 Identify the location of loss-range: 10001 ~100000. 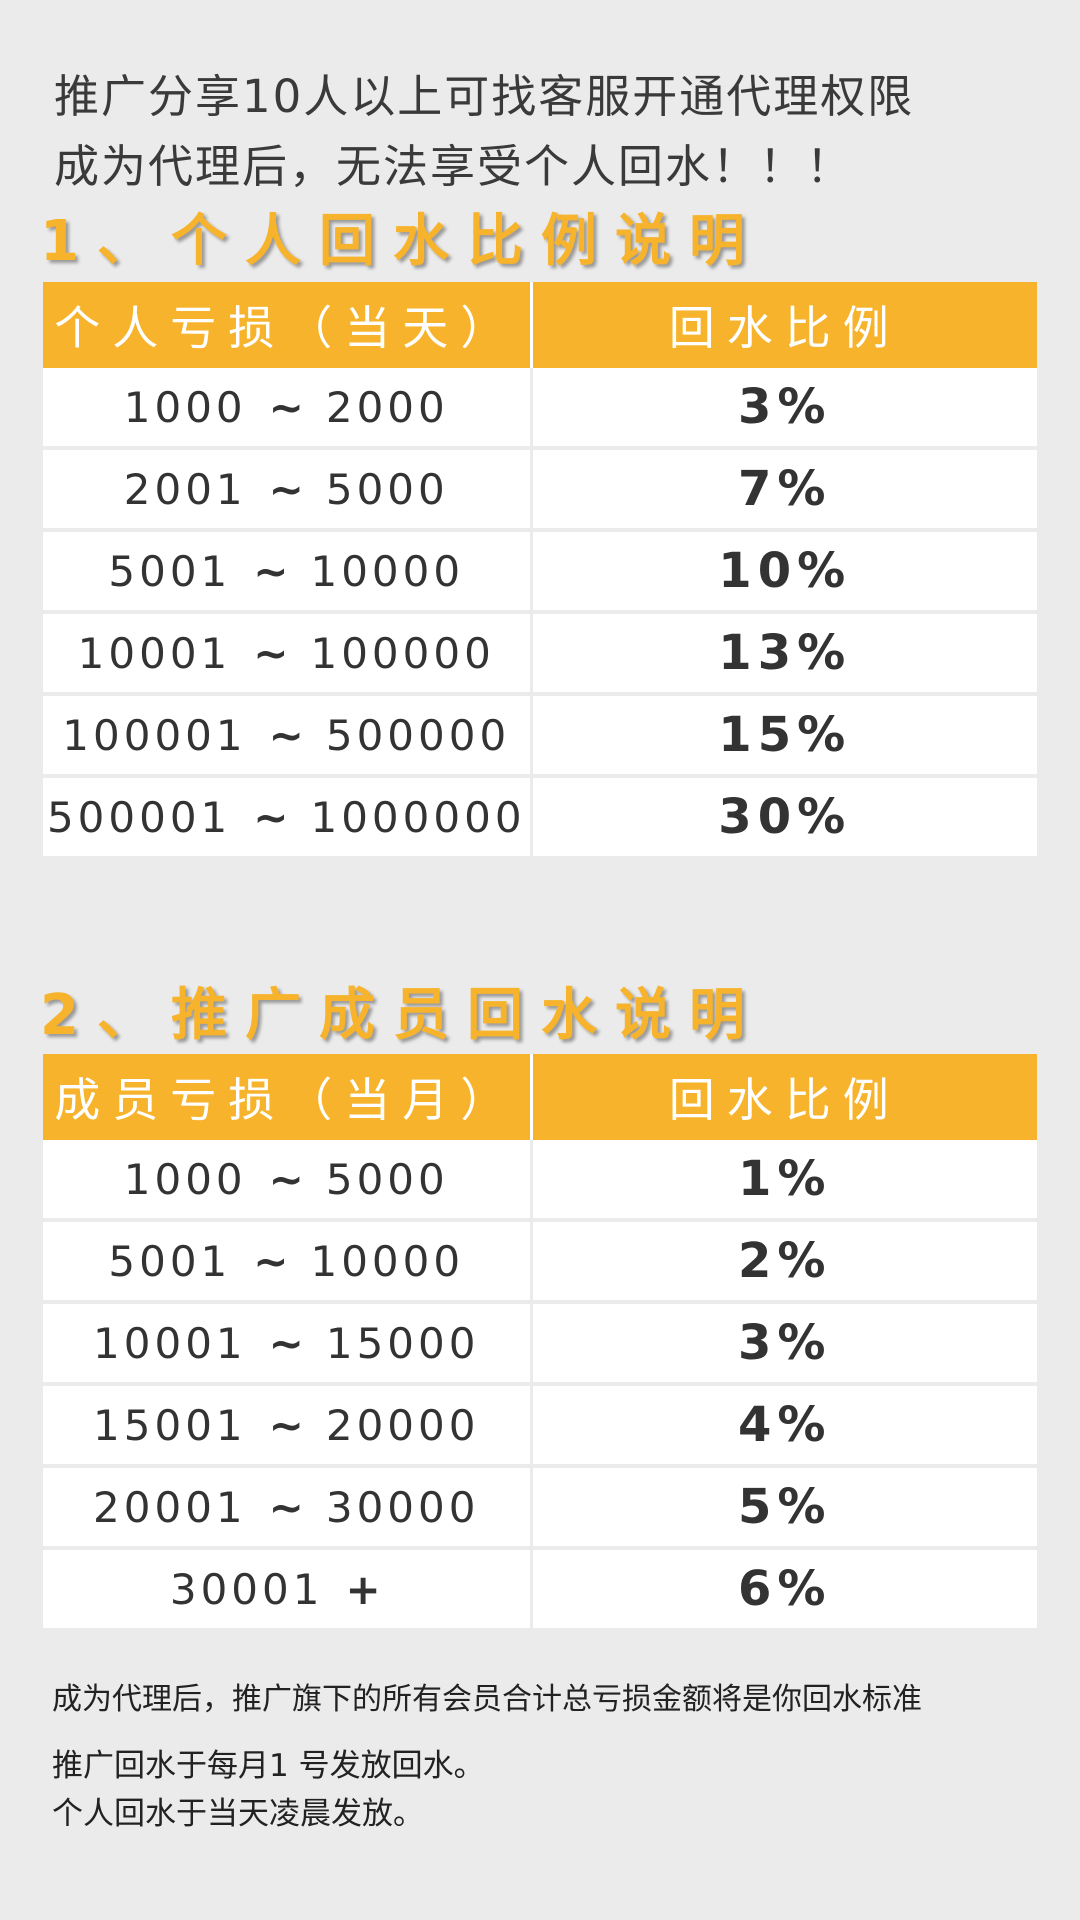
(288, 652).